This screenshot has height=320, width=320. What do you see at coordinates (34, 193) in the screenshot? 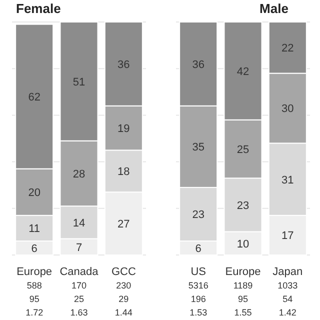
I see `data-label: 20` at bounding box center [34, 193].